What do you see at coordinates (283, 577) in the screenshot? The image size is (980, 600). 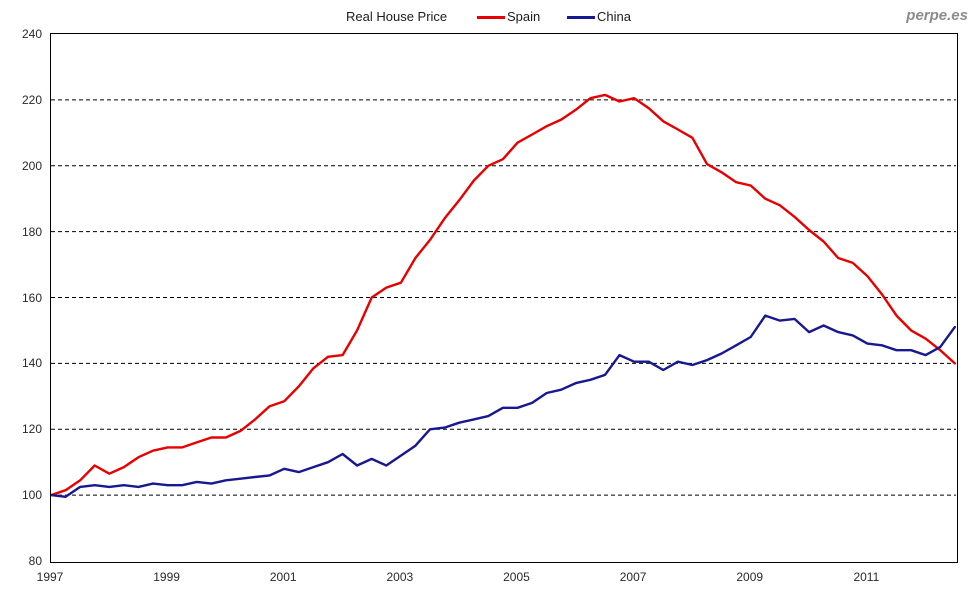 I see `x-tick-label-2001: 2001` at bounding box center [283, 577].